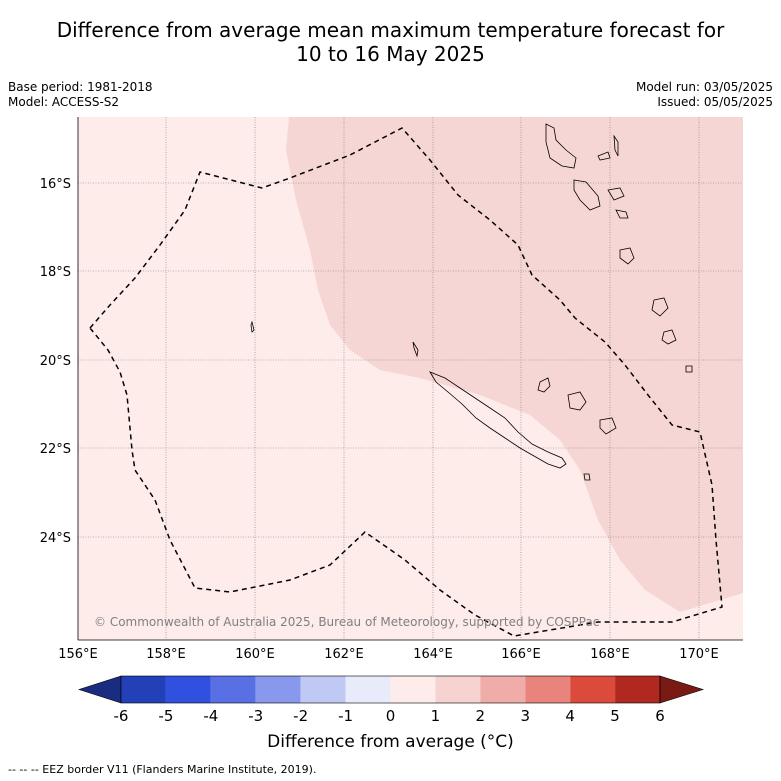  Describe the element at coordinates (608, 426) in the screenshot. I see `loyalty-islands-mare` at that location.